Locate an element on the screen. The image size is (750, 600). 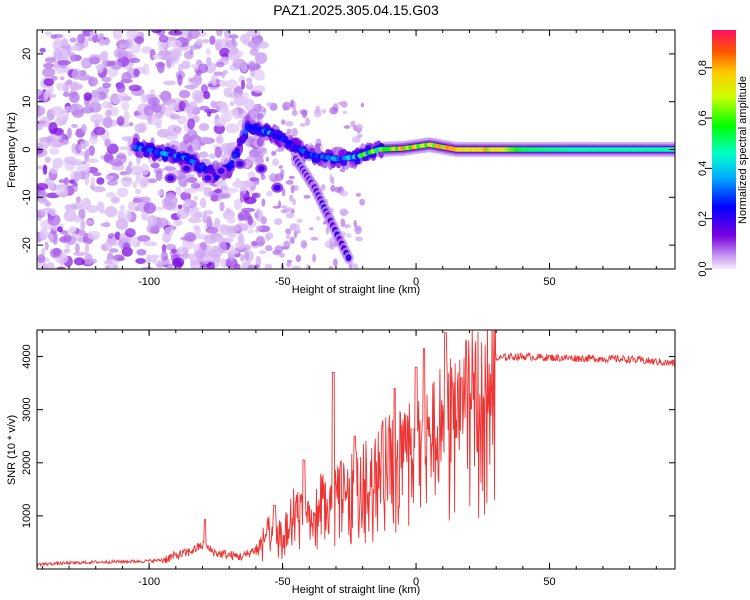
y-tick-label: -20 is located at coordinates (27, 245).